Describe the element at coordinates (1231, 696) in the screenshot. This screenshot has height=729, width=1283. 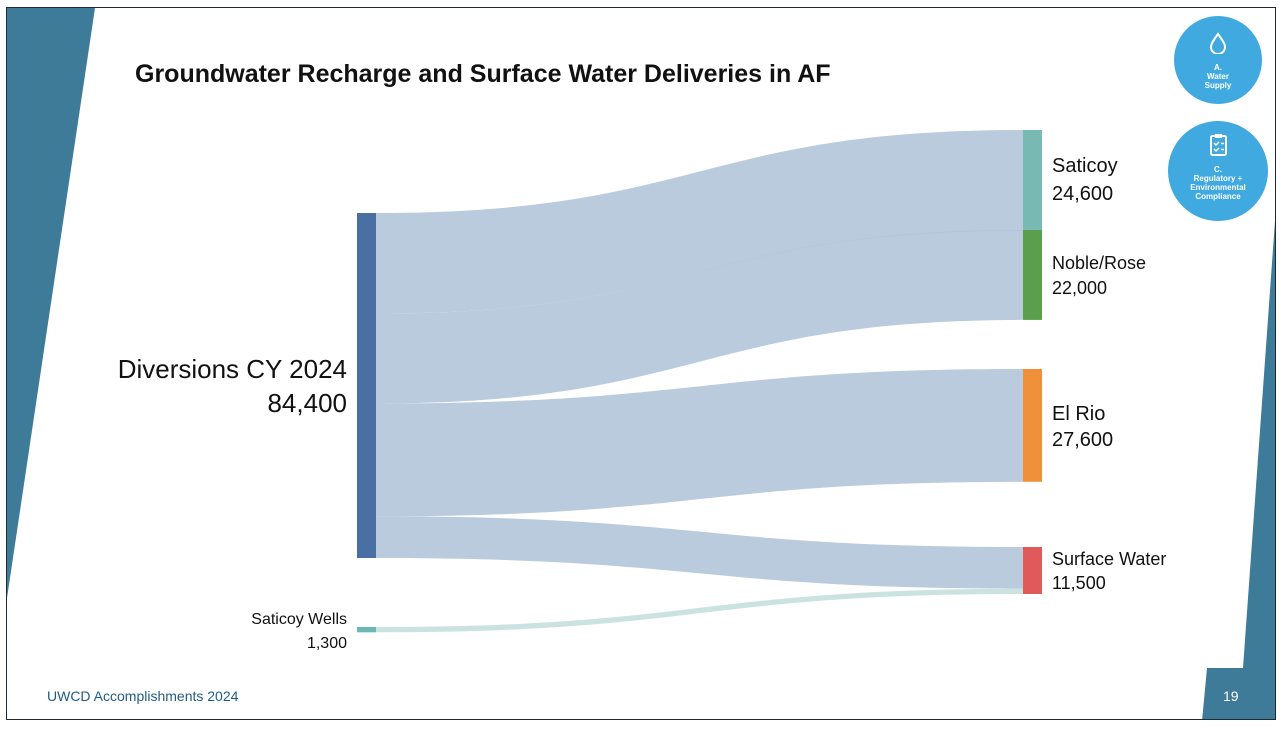
I see `page-number: 19` at that location.